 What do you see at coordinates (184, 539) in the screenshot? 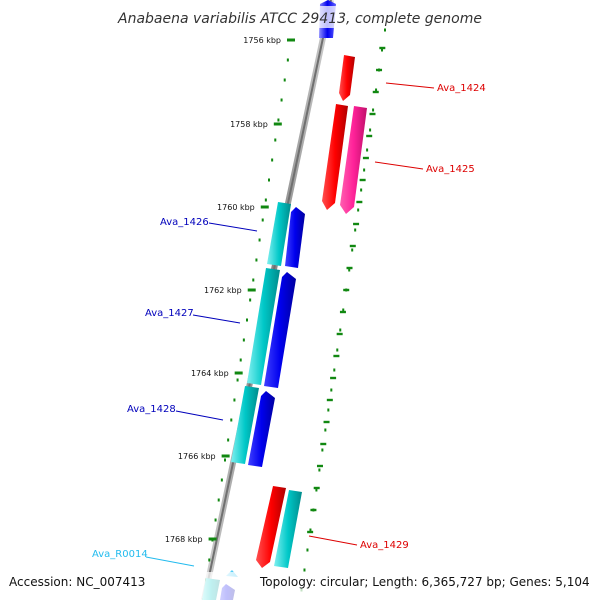
I see `kbp-tick-label: 1768 kbp` at bounding box center [184, 539].